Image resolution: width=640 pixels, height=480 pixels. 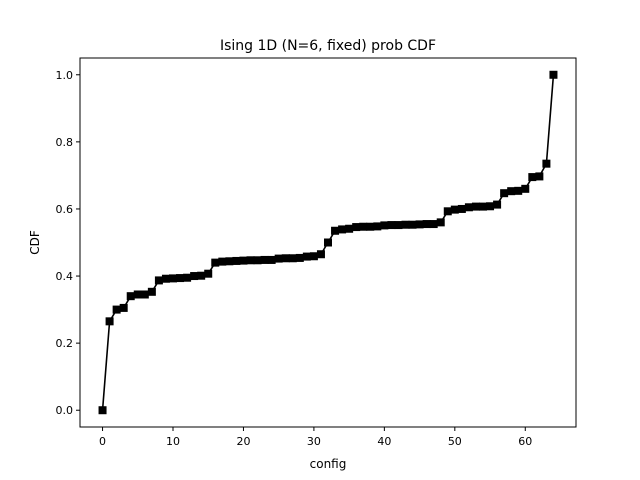 What do you see at coordinates (384, 441) in the screenshot?
I see `x-tick-label: 40` at bounding box center [384, 441].